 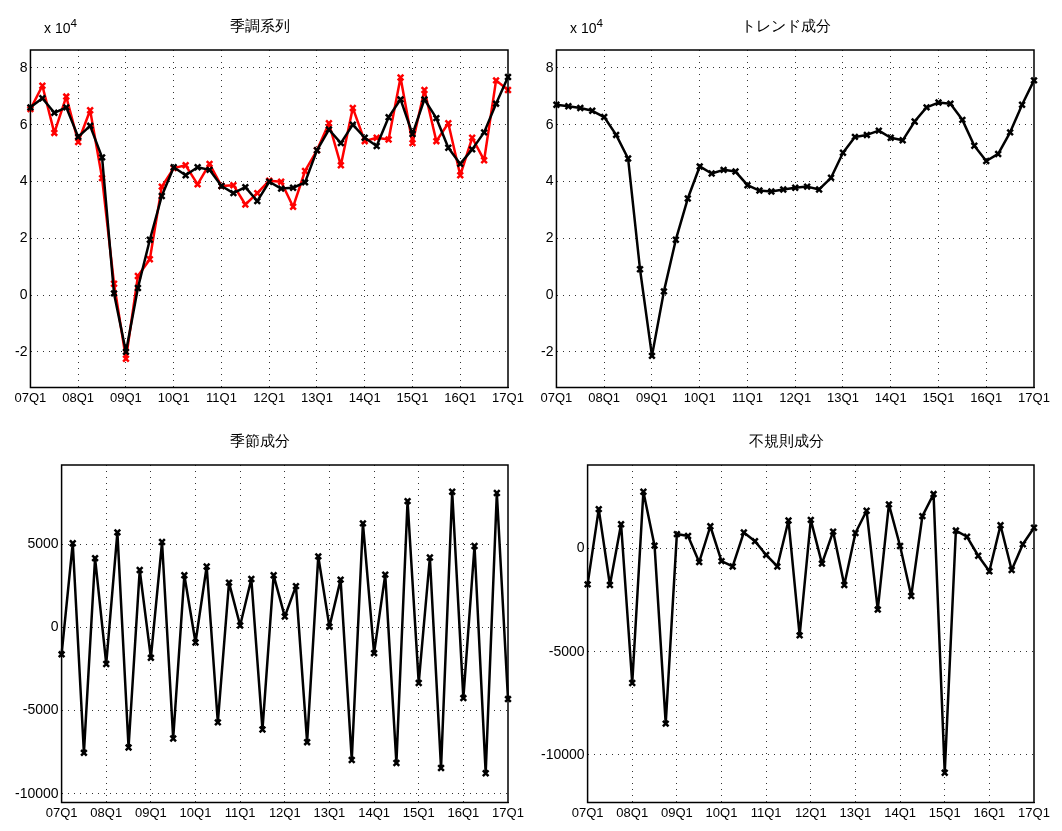 I want to click on chart-title: トレンド成分, so click(x=786, y=26).